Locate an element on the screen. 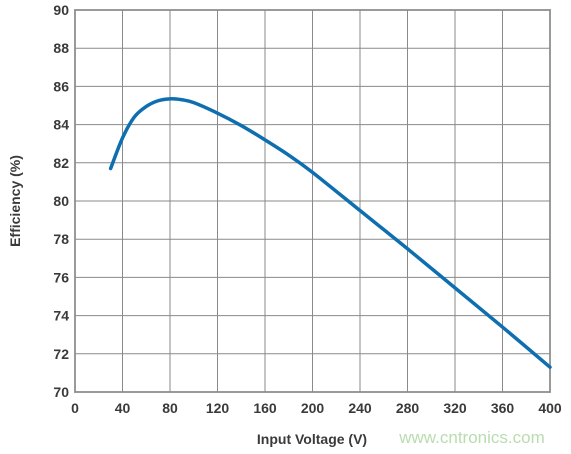 This screenshot has width=571, height=454. x-tick-label: 40 is located at coordinates (123, 408).